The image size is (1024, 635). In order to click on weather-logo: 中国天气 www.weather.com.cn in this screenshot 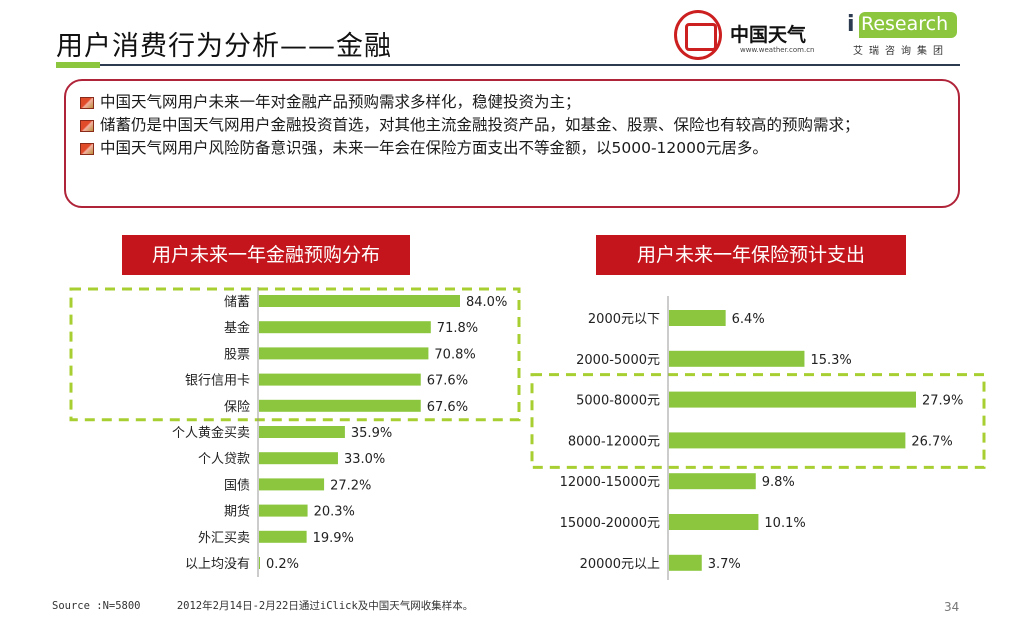, I will do `click(750, 35)`.